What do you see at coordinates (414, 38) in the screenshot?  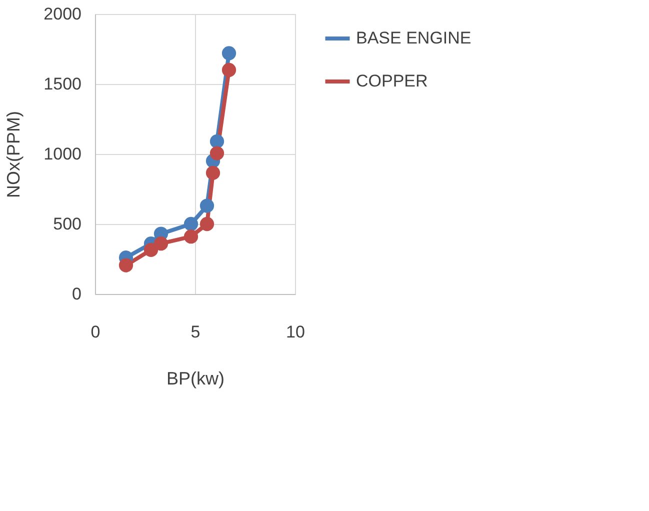 I see `legend-label: BASE ENGINE` at bounding box center [414, 38].